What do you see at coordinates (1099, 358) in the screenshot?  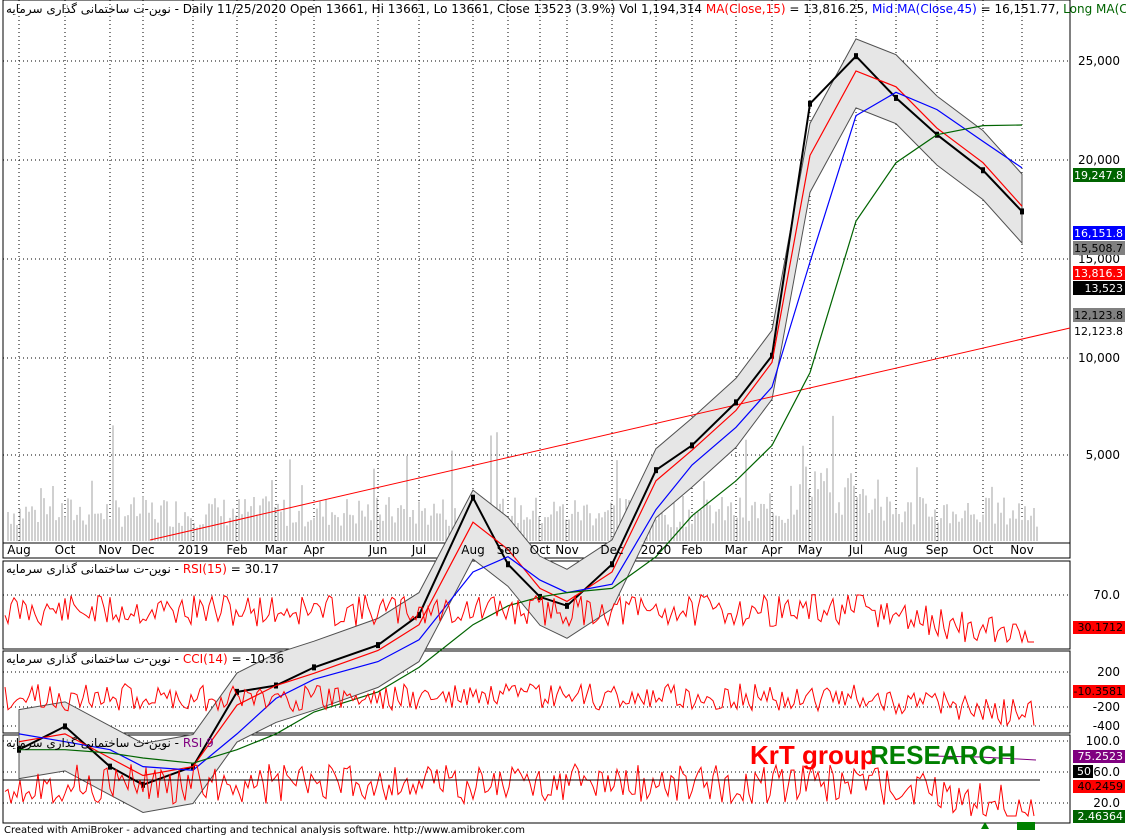 I see `price-y-tick: 10,000` at bounding box center [1099, 358].